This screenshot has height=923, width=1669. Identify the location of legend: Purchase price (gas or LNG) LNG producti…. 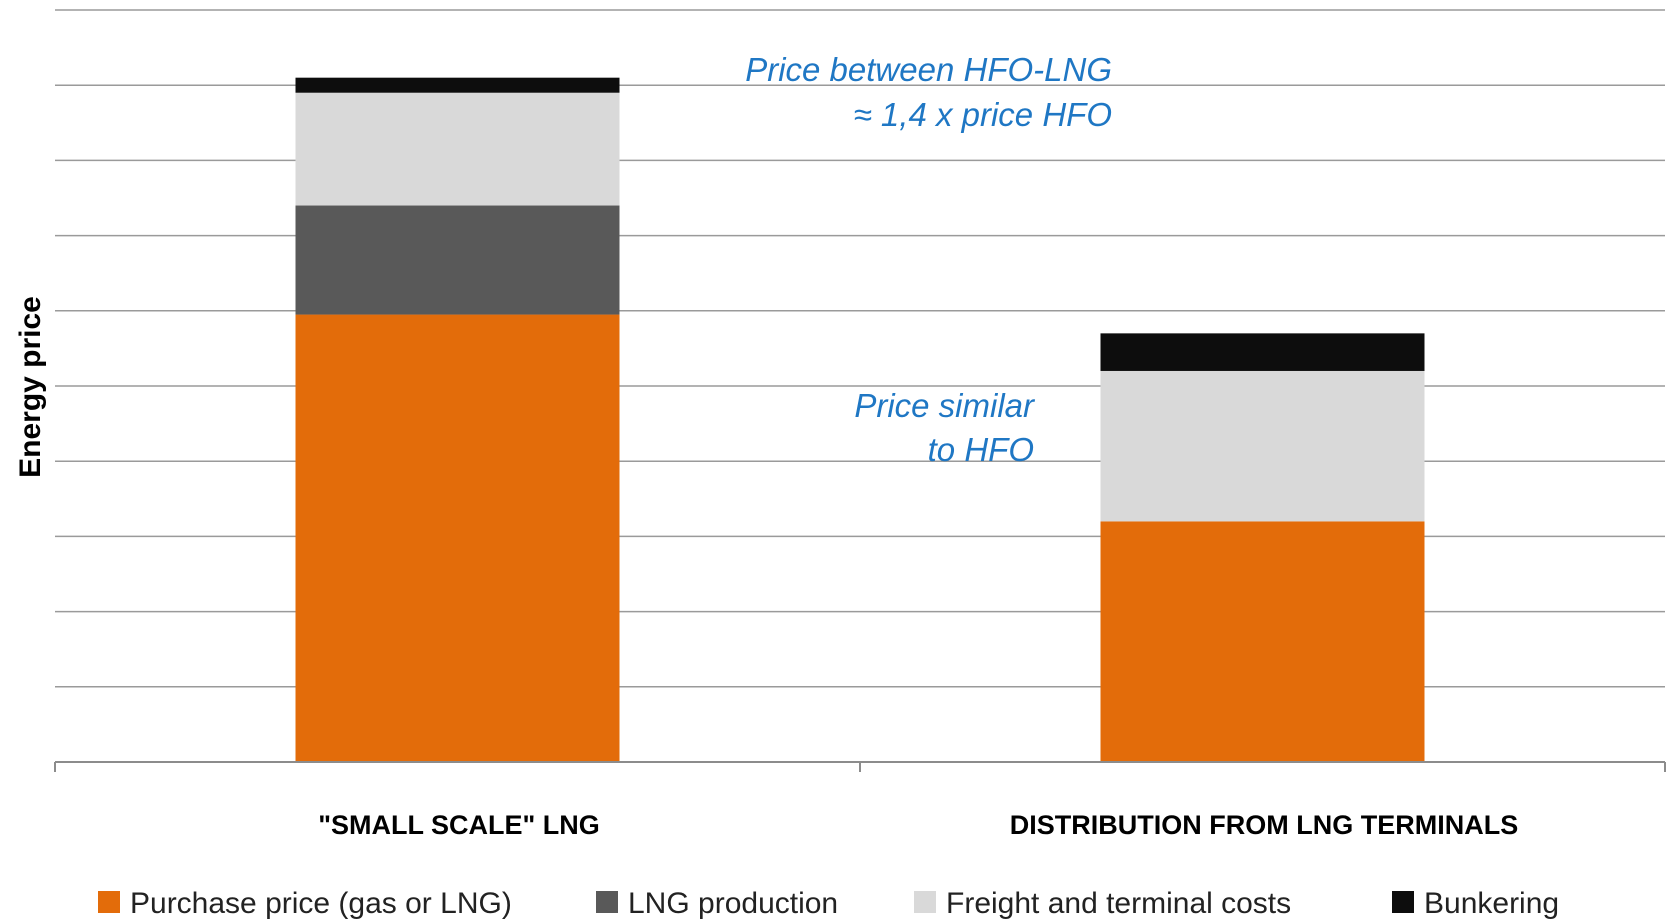
(828, 903).